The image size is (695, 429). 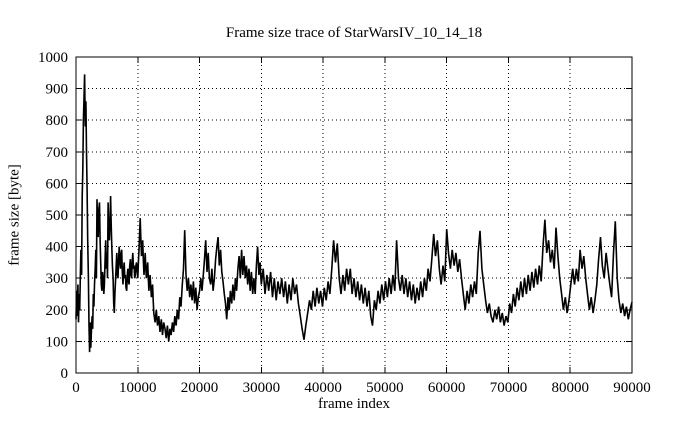 What do you see at coordinates (447, 388) in the screenshot?
I see `x-tick-label: 60000` at bounding box center [447, 388].